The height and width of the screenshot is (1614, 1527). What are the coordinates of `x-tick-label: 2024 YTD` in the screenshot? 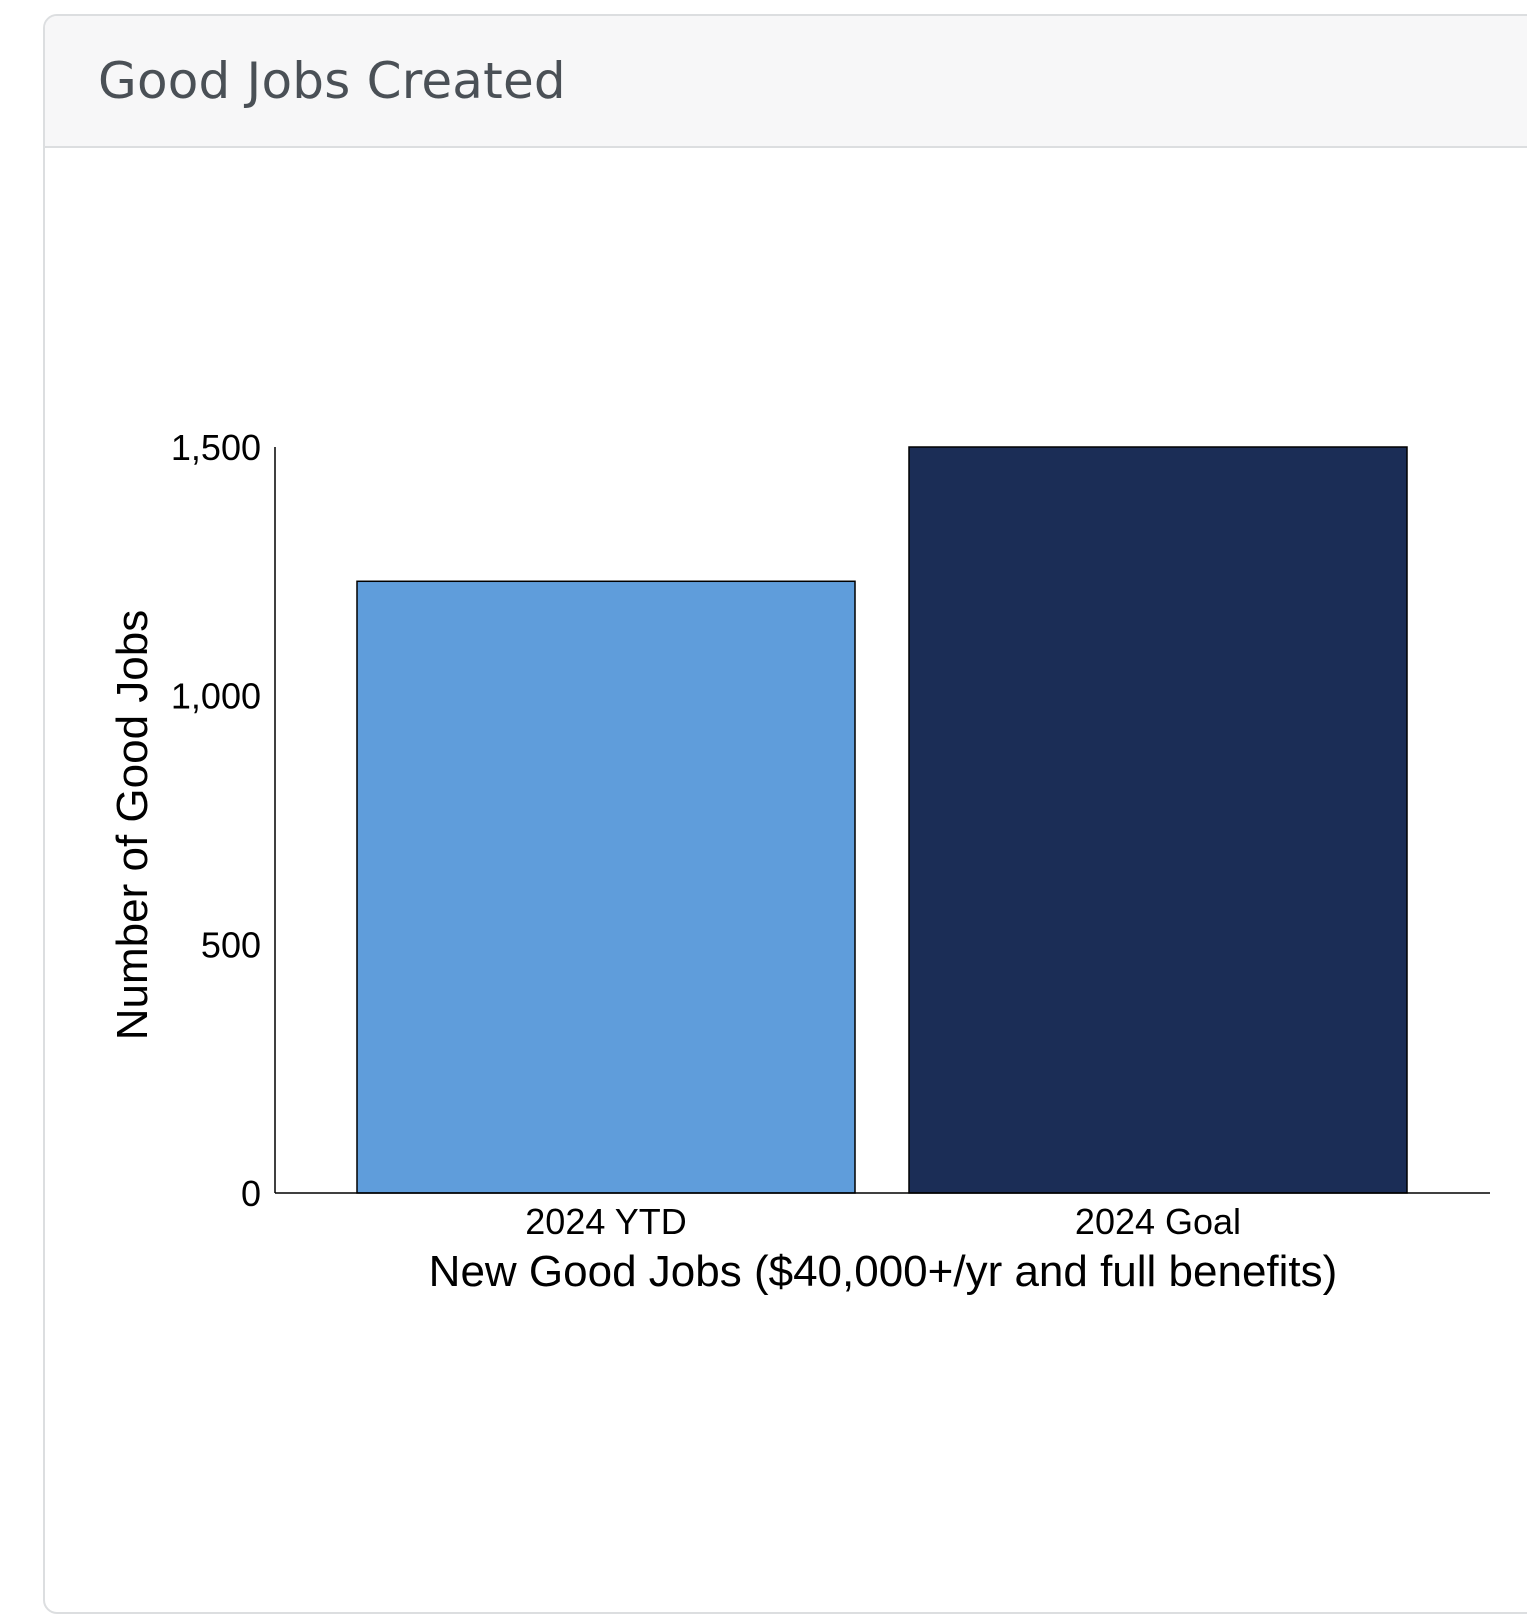 It's located at (605, 1221).